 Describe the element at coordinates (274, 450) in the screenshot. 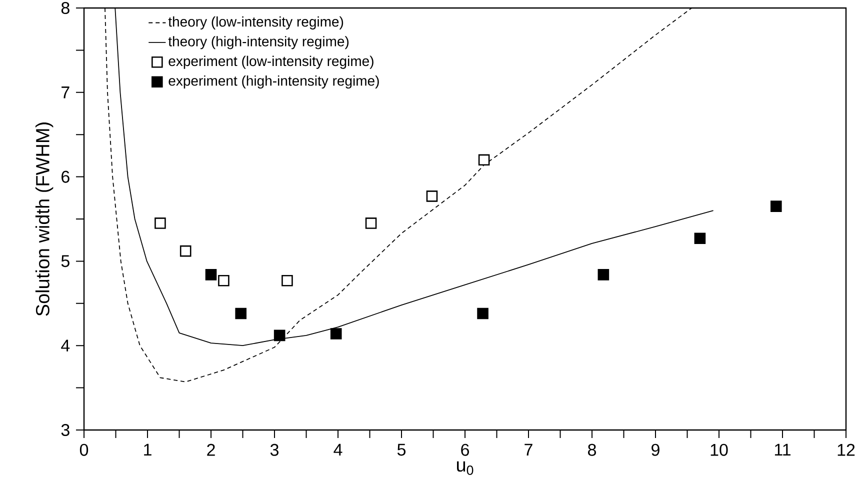

I see `x-tick-label: 3` at that location.